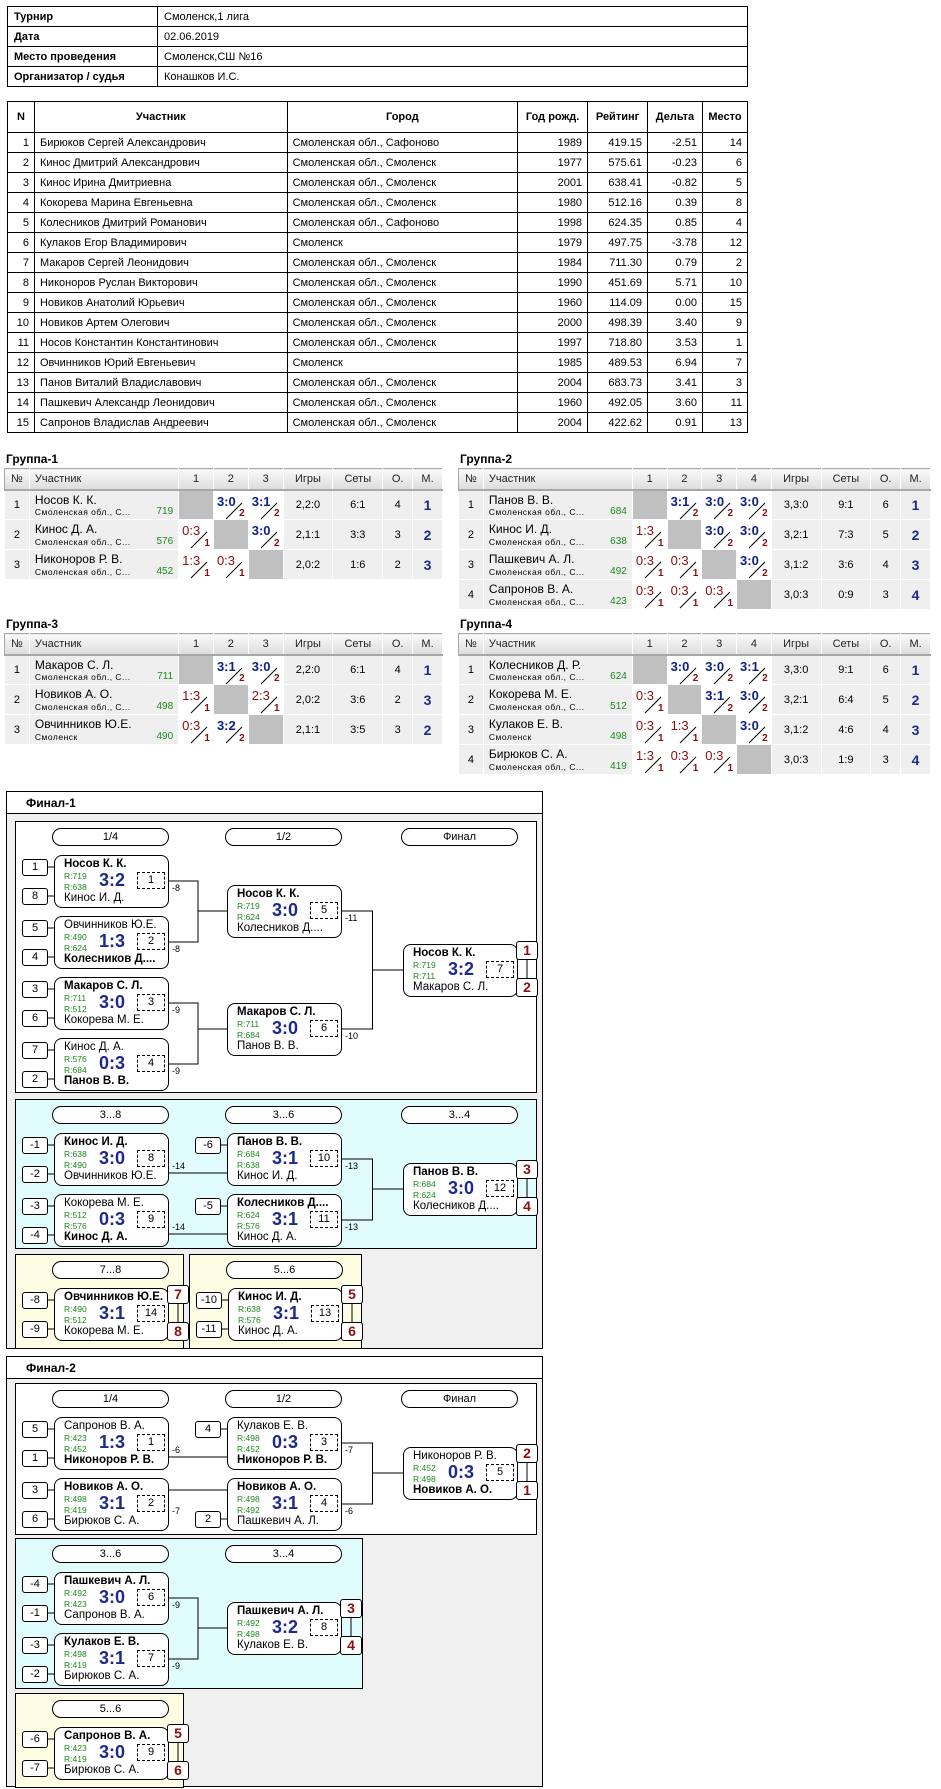  What do you see at coordinates (471, 504) in the screenshot?
I see `row-number: 1` at bounding box center [471, 504].